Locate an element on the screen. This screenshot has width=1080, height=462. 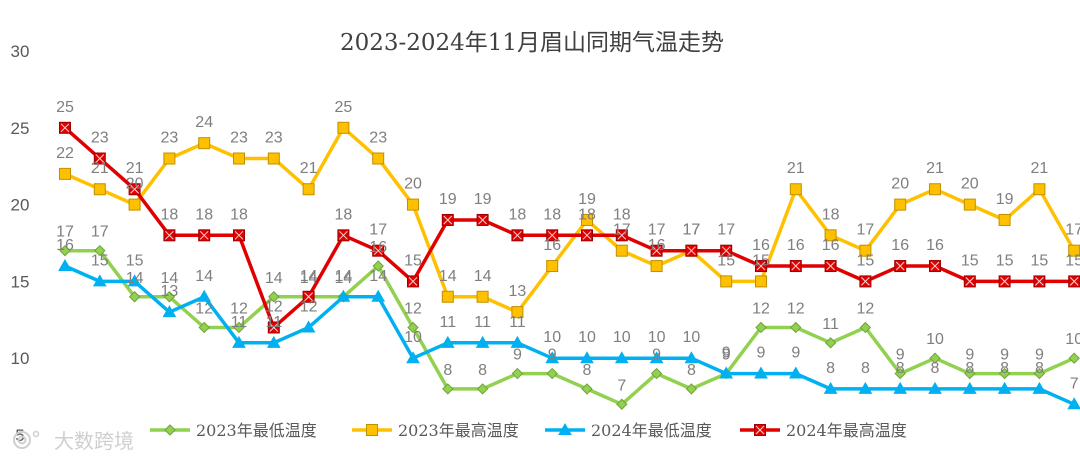
legend-item: 2024年最高温度 is located at coordinates (823, 430).